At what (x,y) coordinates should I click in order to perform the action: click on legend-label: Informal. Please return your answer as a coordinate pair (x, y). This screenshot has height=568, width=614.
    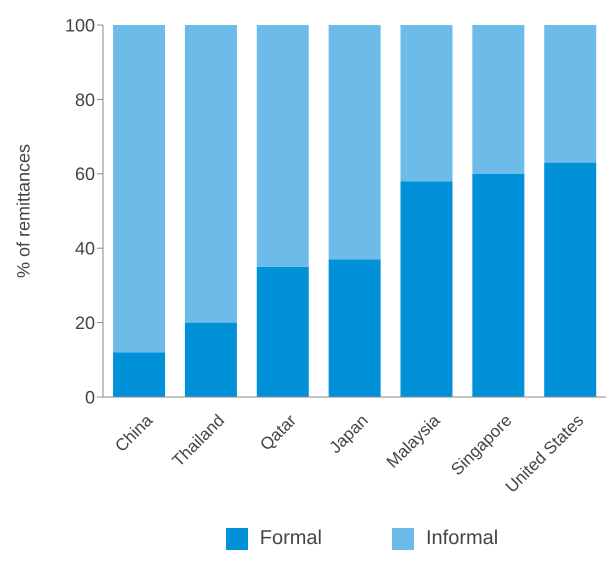
    Looking at the image, I should click on (462, 538).